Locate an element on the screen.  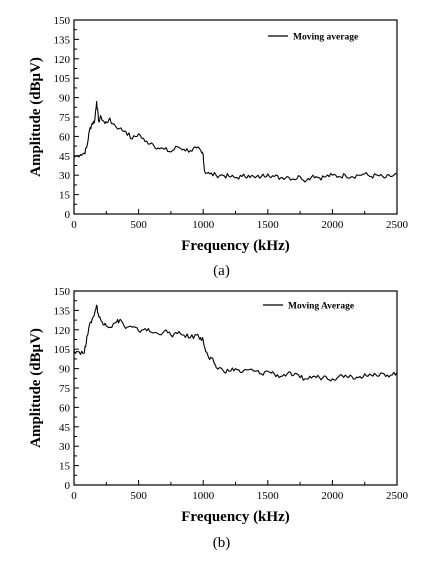
legend-label: Moving Average is located at coordinates (321, 307).